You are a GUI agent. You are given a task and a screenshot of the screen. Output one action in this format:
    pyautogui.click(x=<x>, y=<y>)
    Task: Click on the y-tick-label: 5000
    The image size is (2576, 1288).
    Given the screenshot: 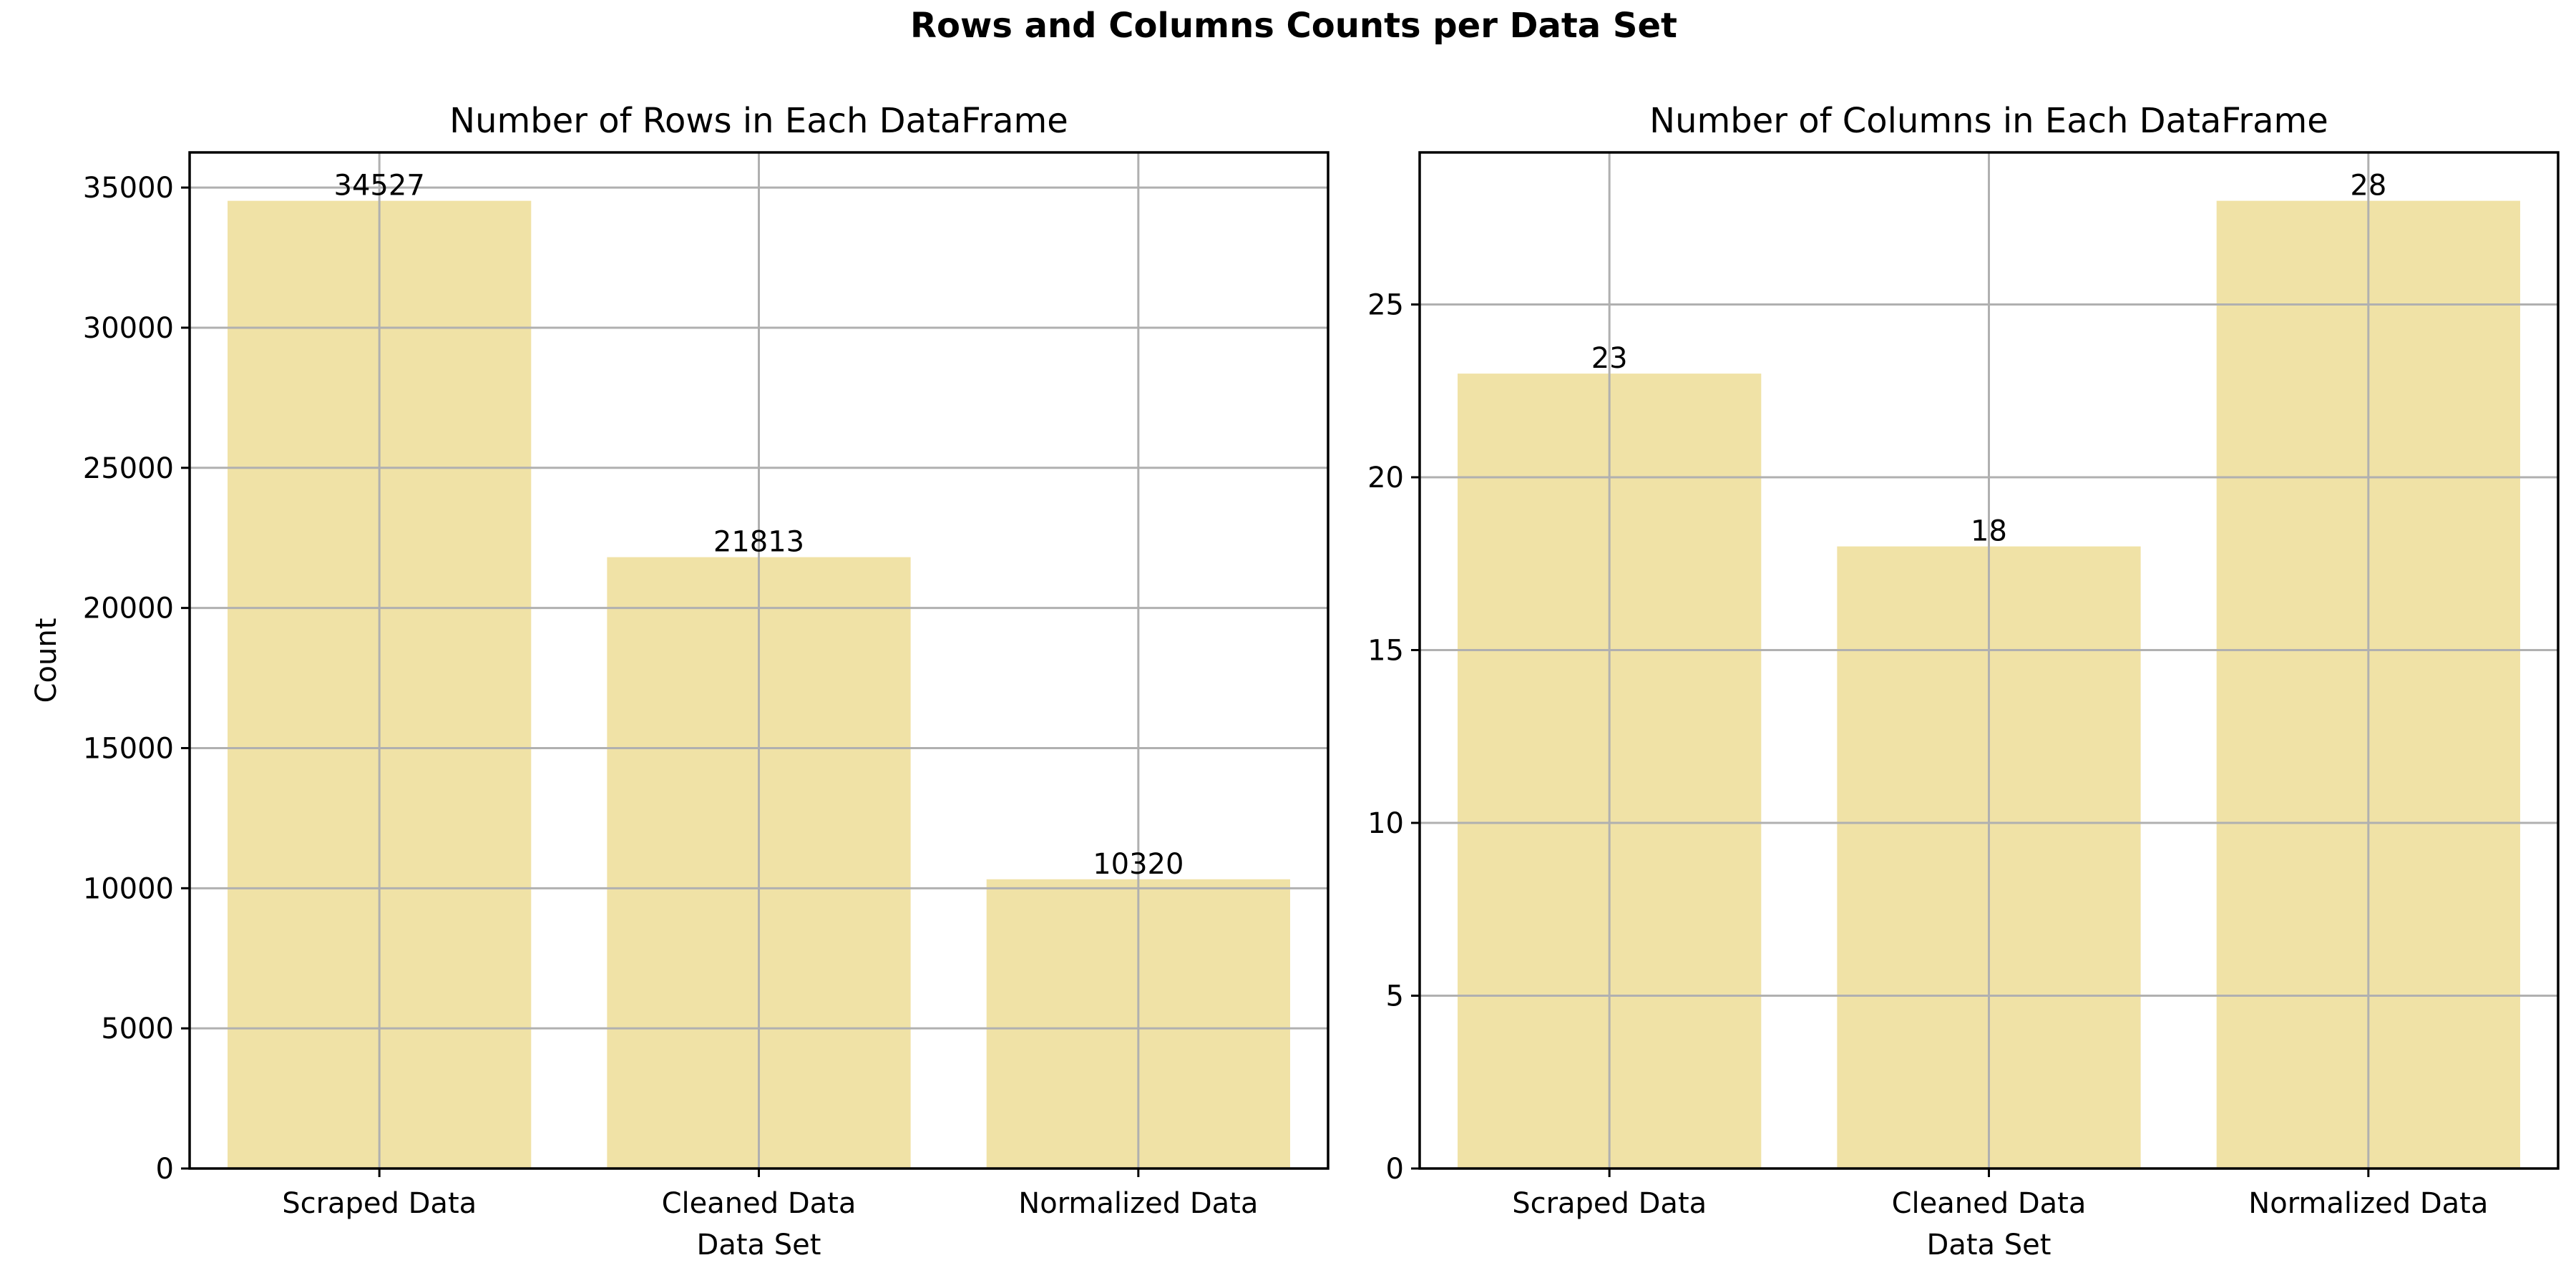 What is the action you would take?
    pyautogui.click(x=137, y=1029)
    